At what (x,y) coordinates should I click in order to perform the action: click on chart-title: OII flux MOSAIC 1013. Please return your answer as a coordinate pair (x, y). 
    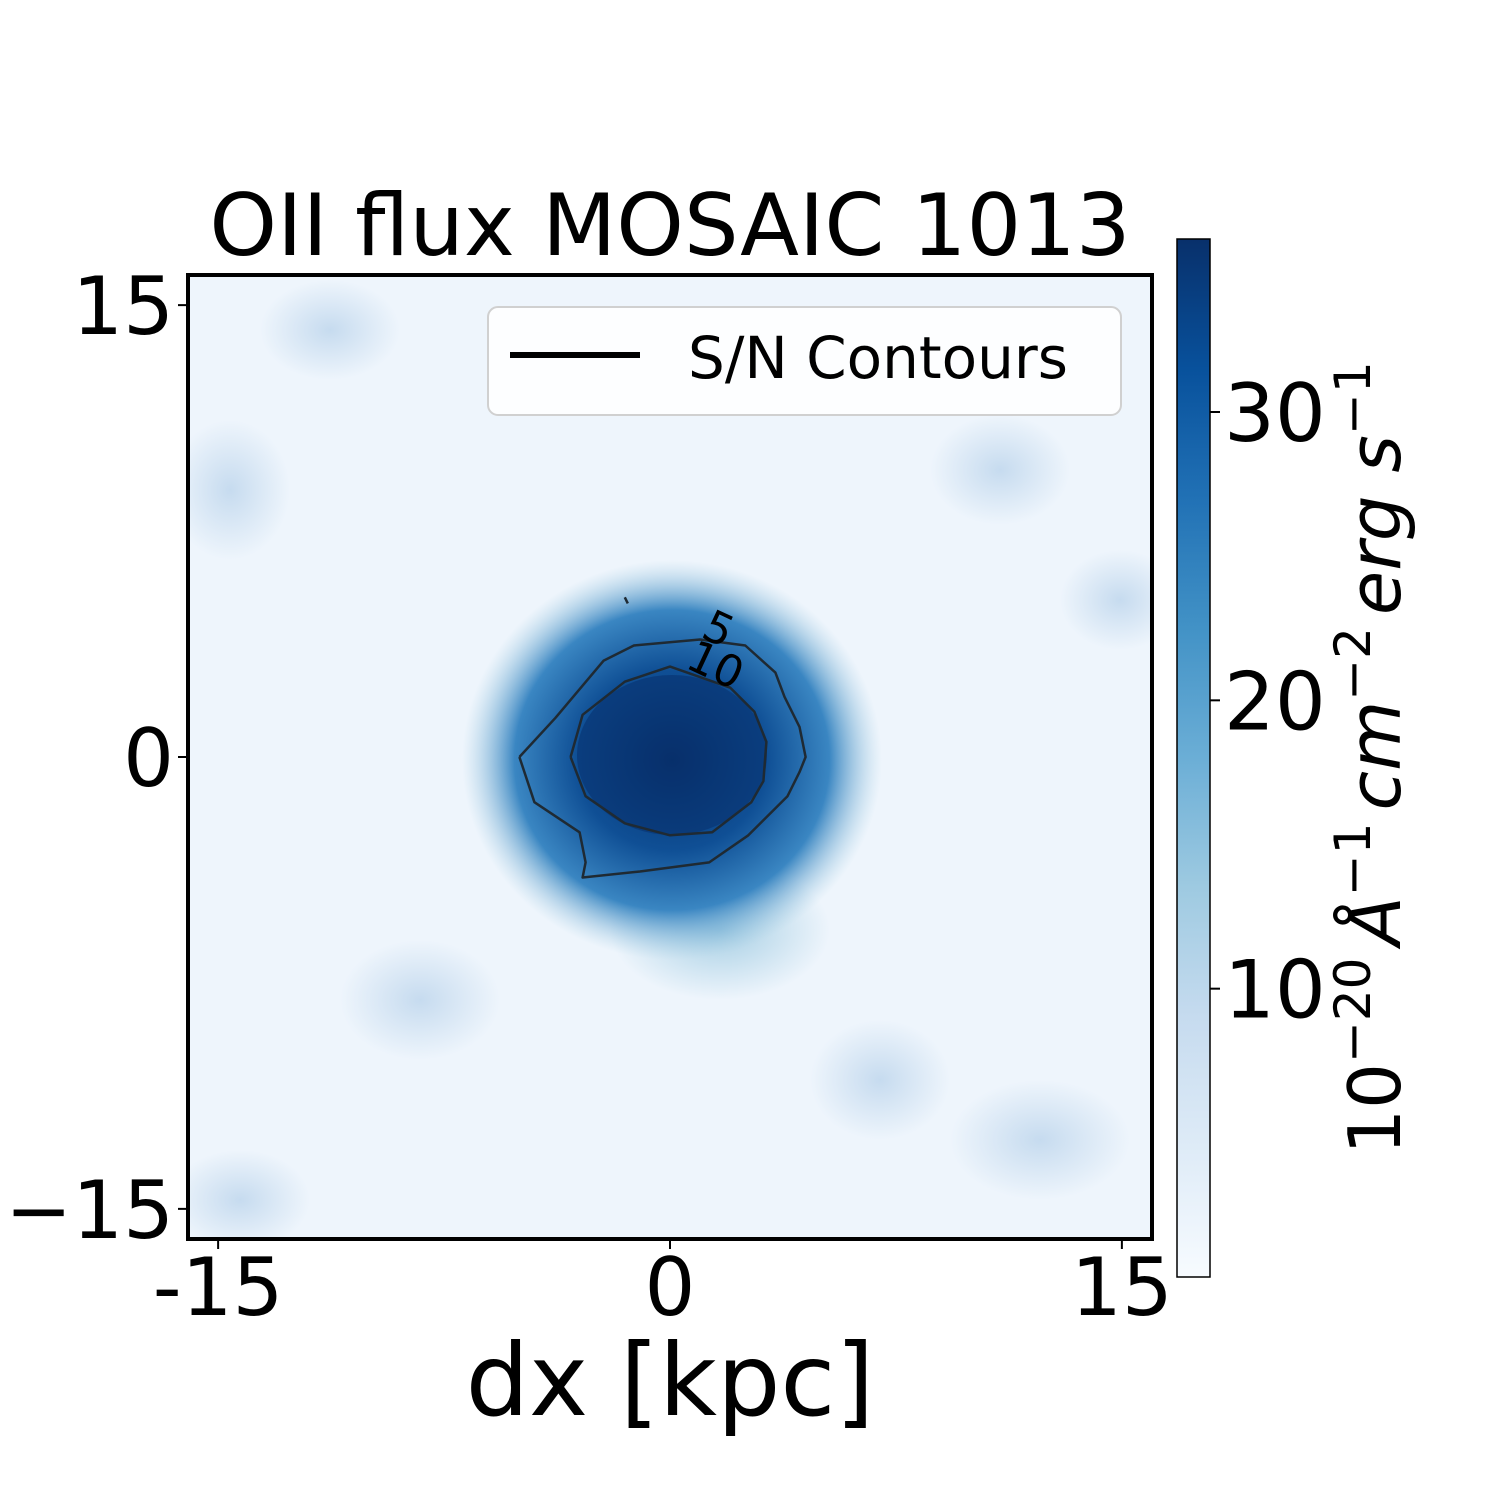
    Looking at the image, I should click on (669, 226).